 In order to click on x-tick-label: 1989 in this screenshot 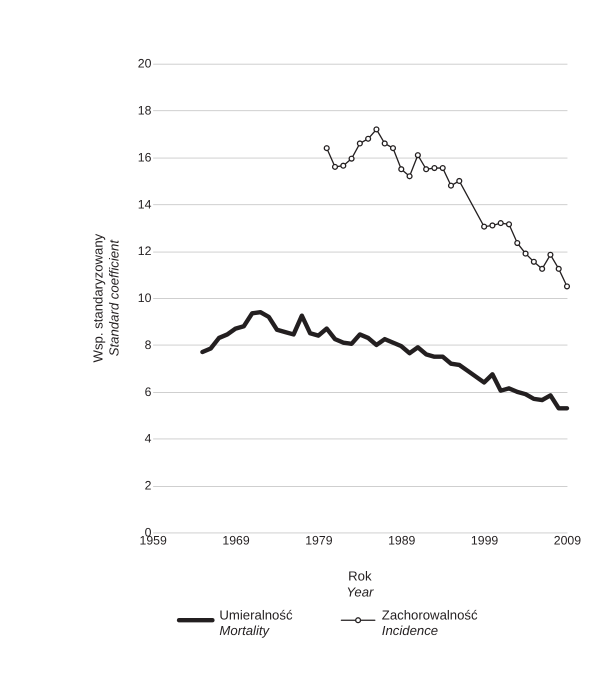, I will do `click(402, 540)`.